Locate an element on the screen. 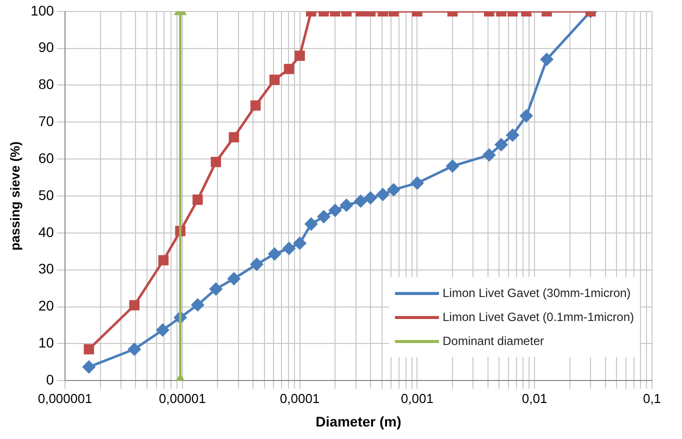 The height and width of the screenshot is (439, 682). legend-label: Limon Livet Gavet (0.1mm-1micron) is located at coordinates (538, 317).